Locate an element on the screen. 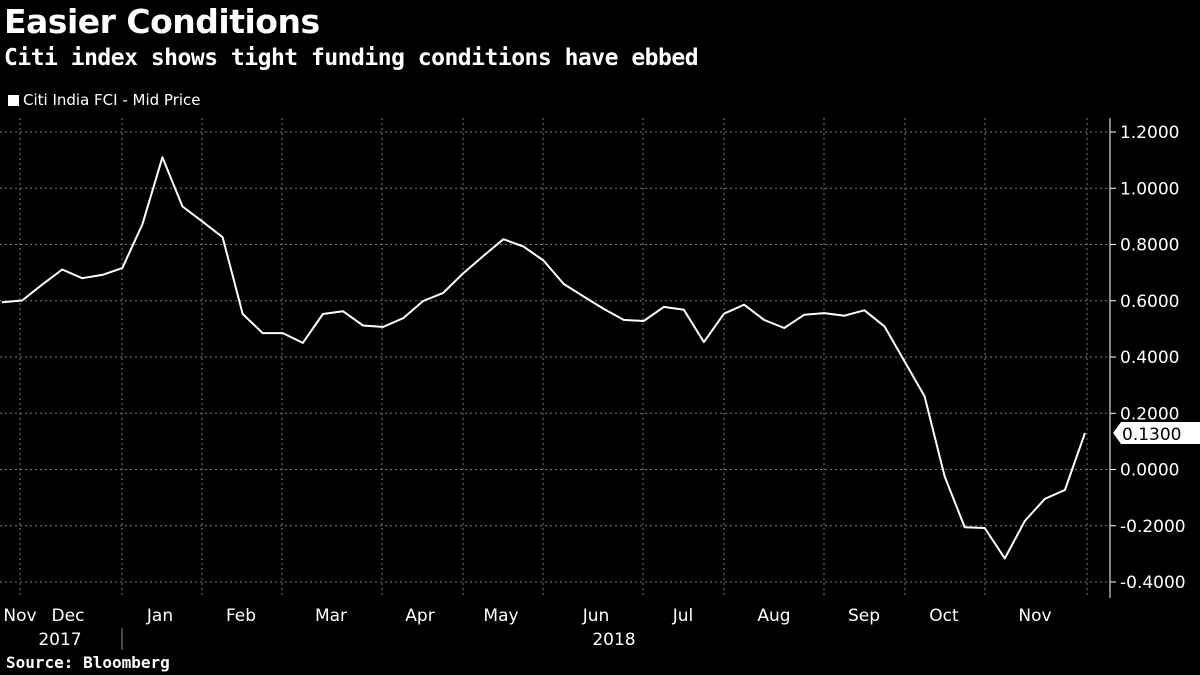  y-tick-label: 1.2000 is located at coordinates (1149, 133).